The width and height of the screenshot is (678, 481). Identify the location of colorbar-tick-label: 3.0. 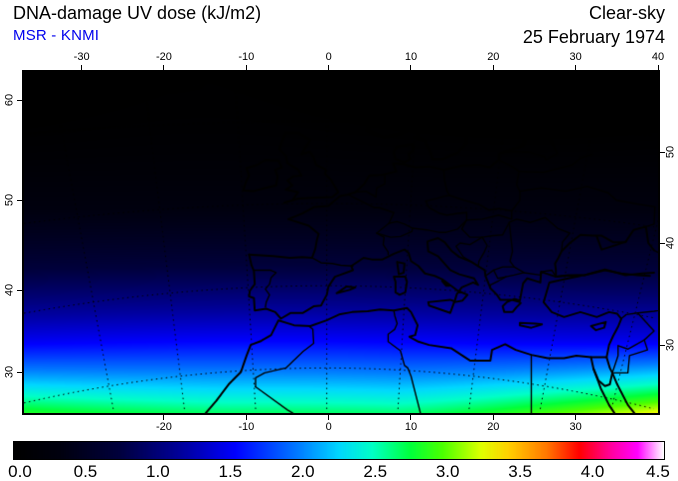
(447, 471).